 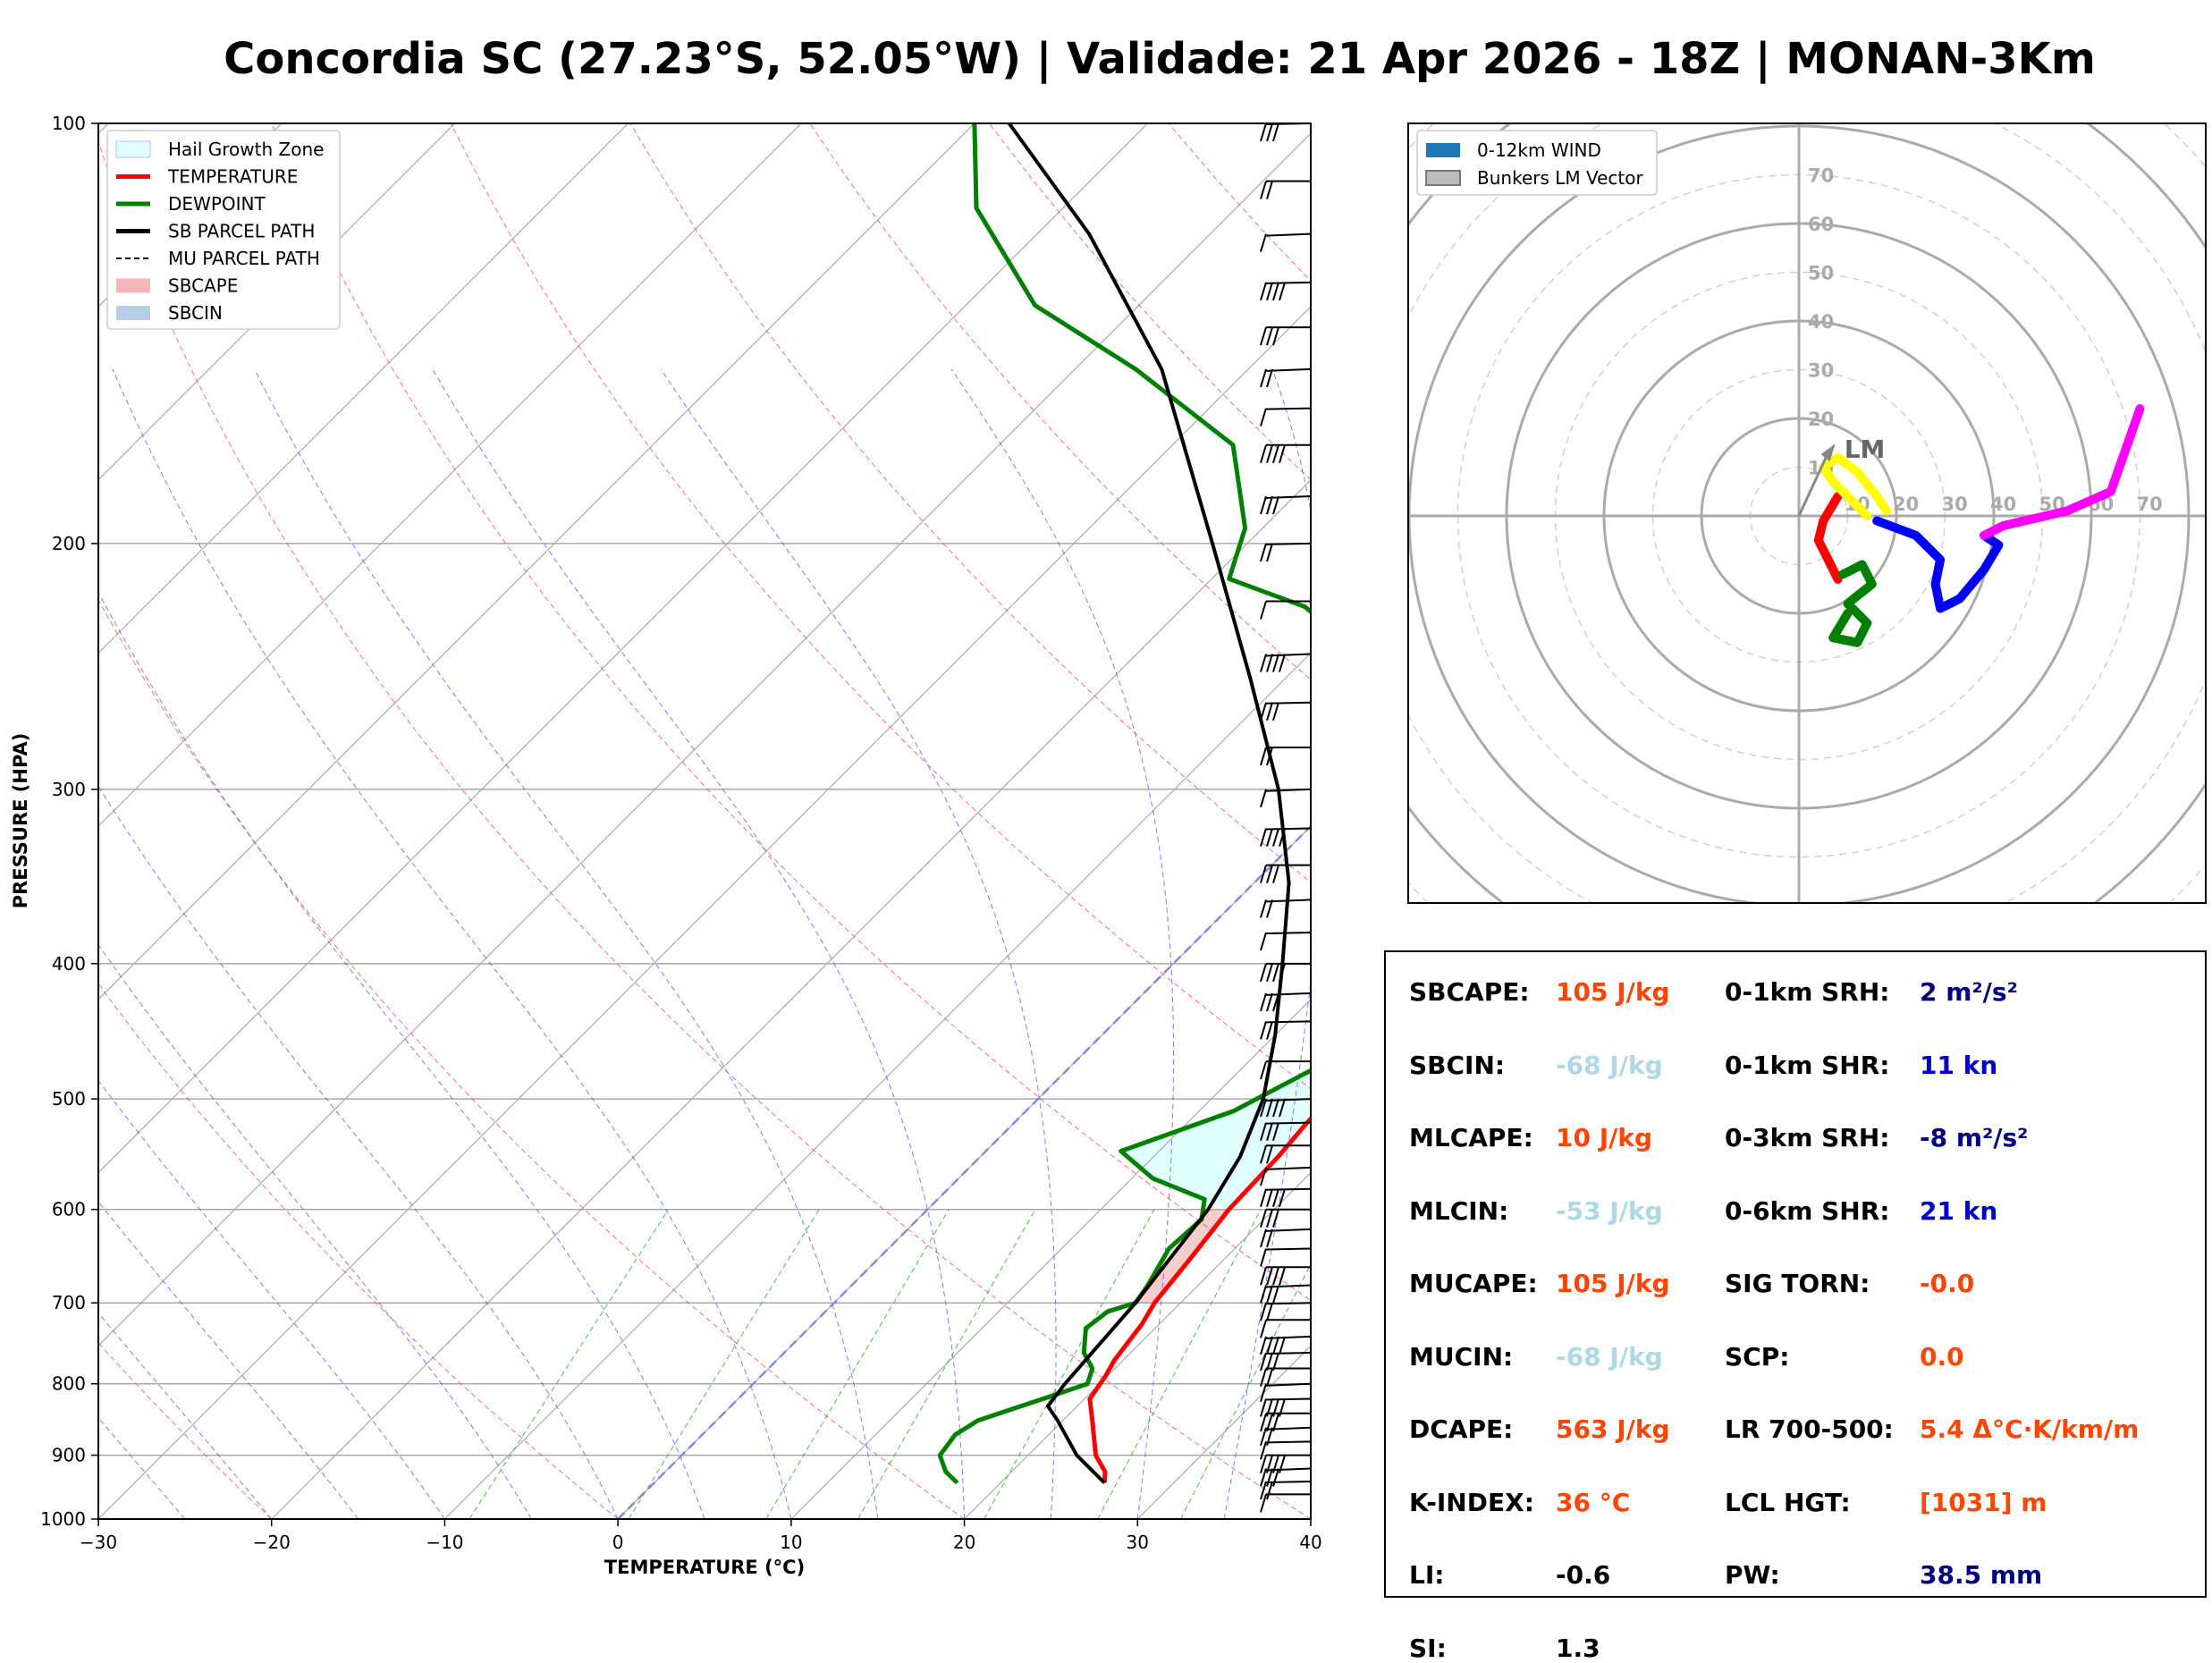 I want to click on x-tick-label: −10, so click(x=444, y=1542).